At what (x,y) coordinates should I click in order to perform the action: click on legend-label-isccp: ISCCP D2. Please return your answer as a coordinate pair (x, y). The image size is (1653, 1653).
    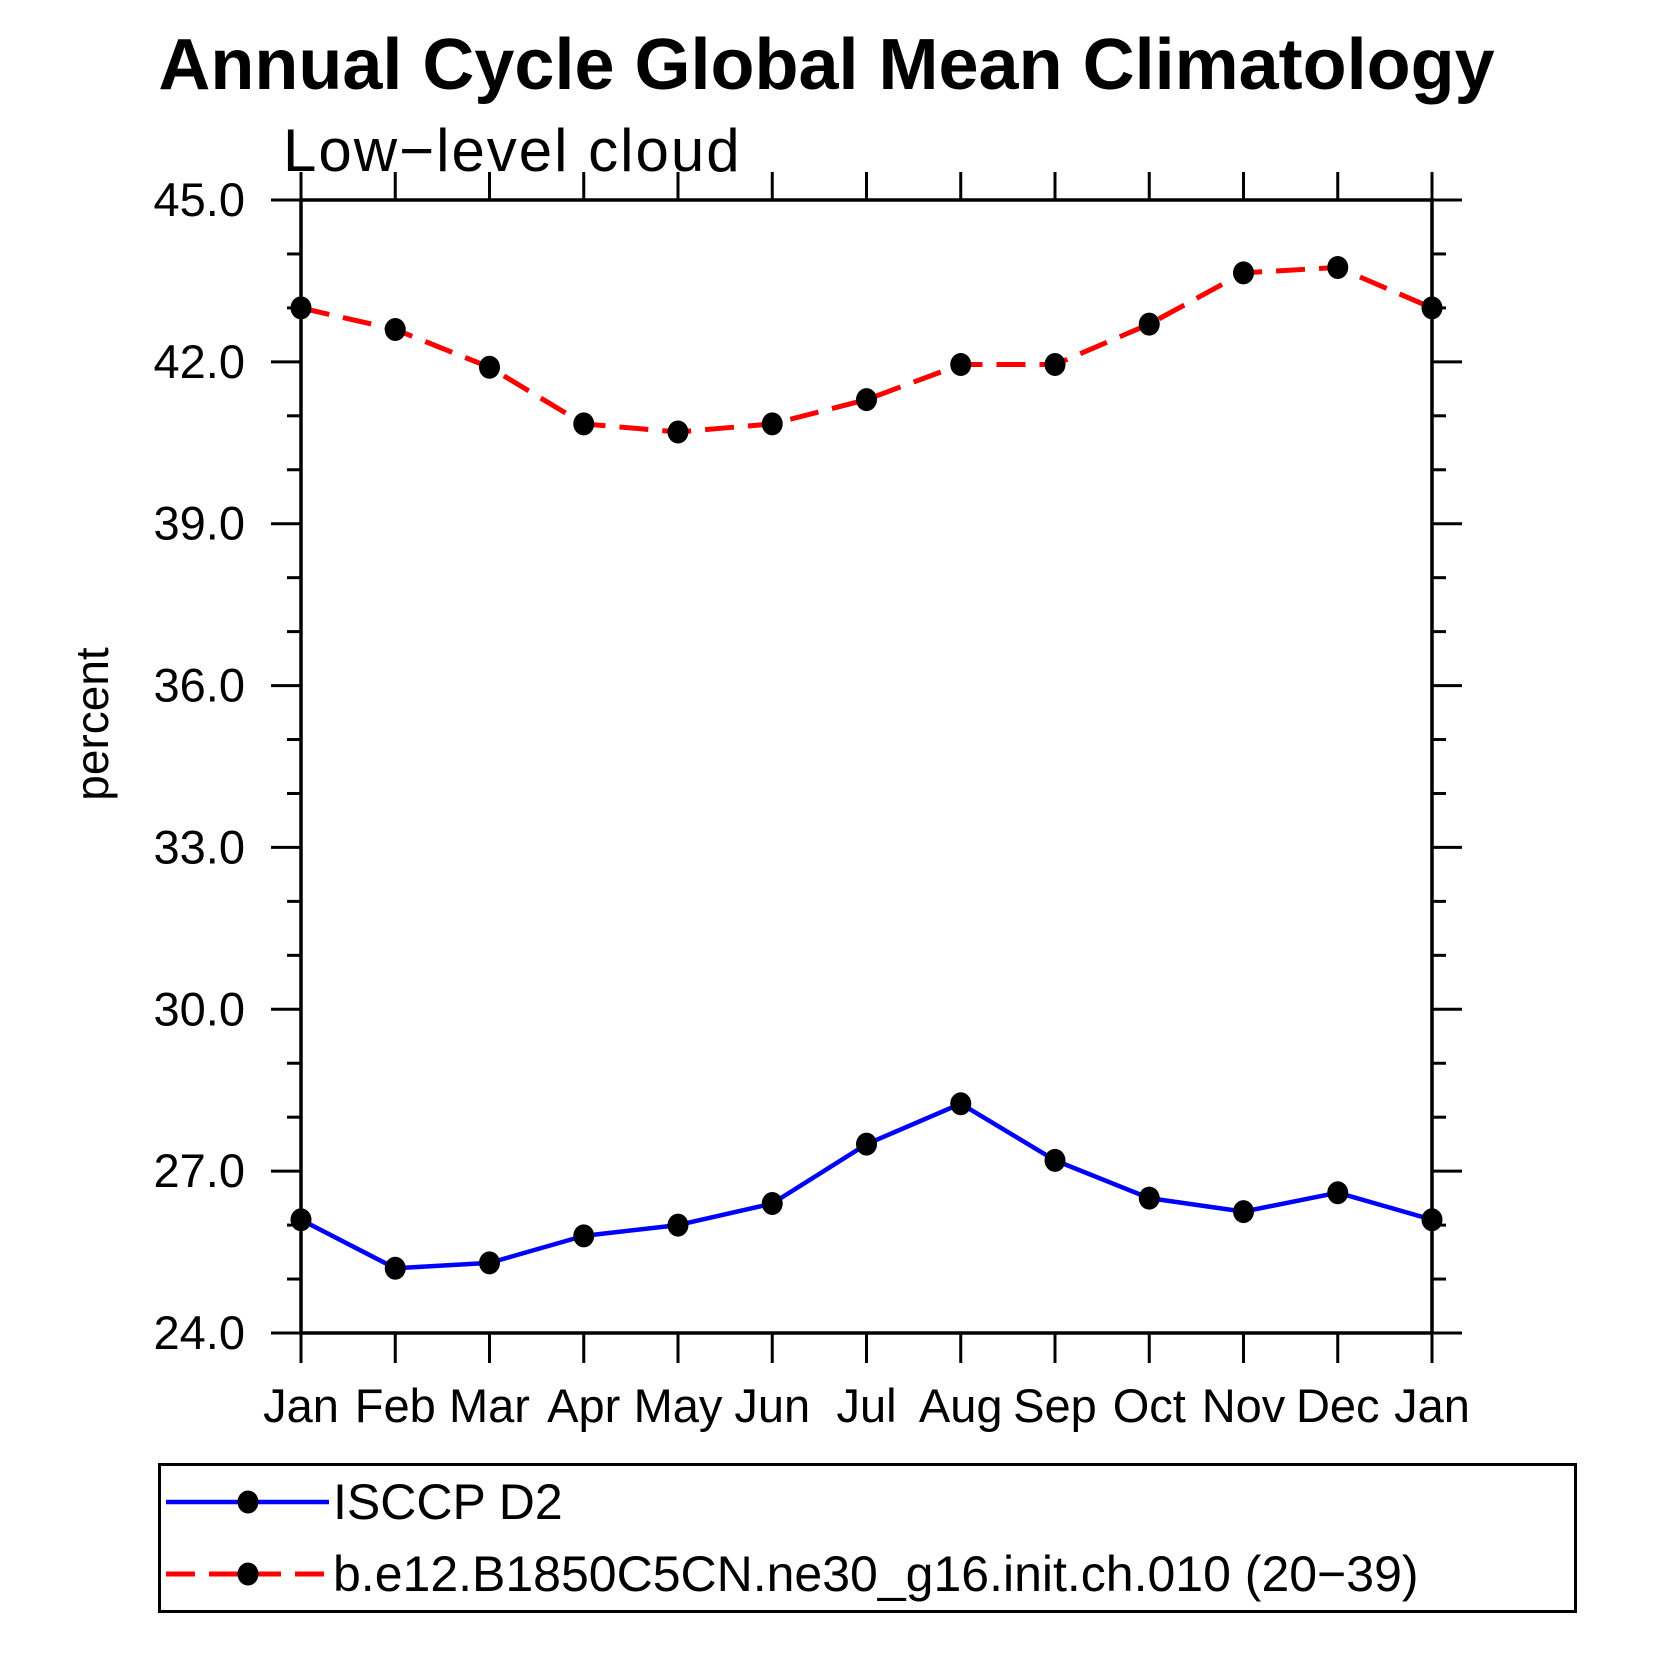
    Looking at the image, I should click on (448, 1502).